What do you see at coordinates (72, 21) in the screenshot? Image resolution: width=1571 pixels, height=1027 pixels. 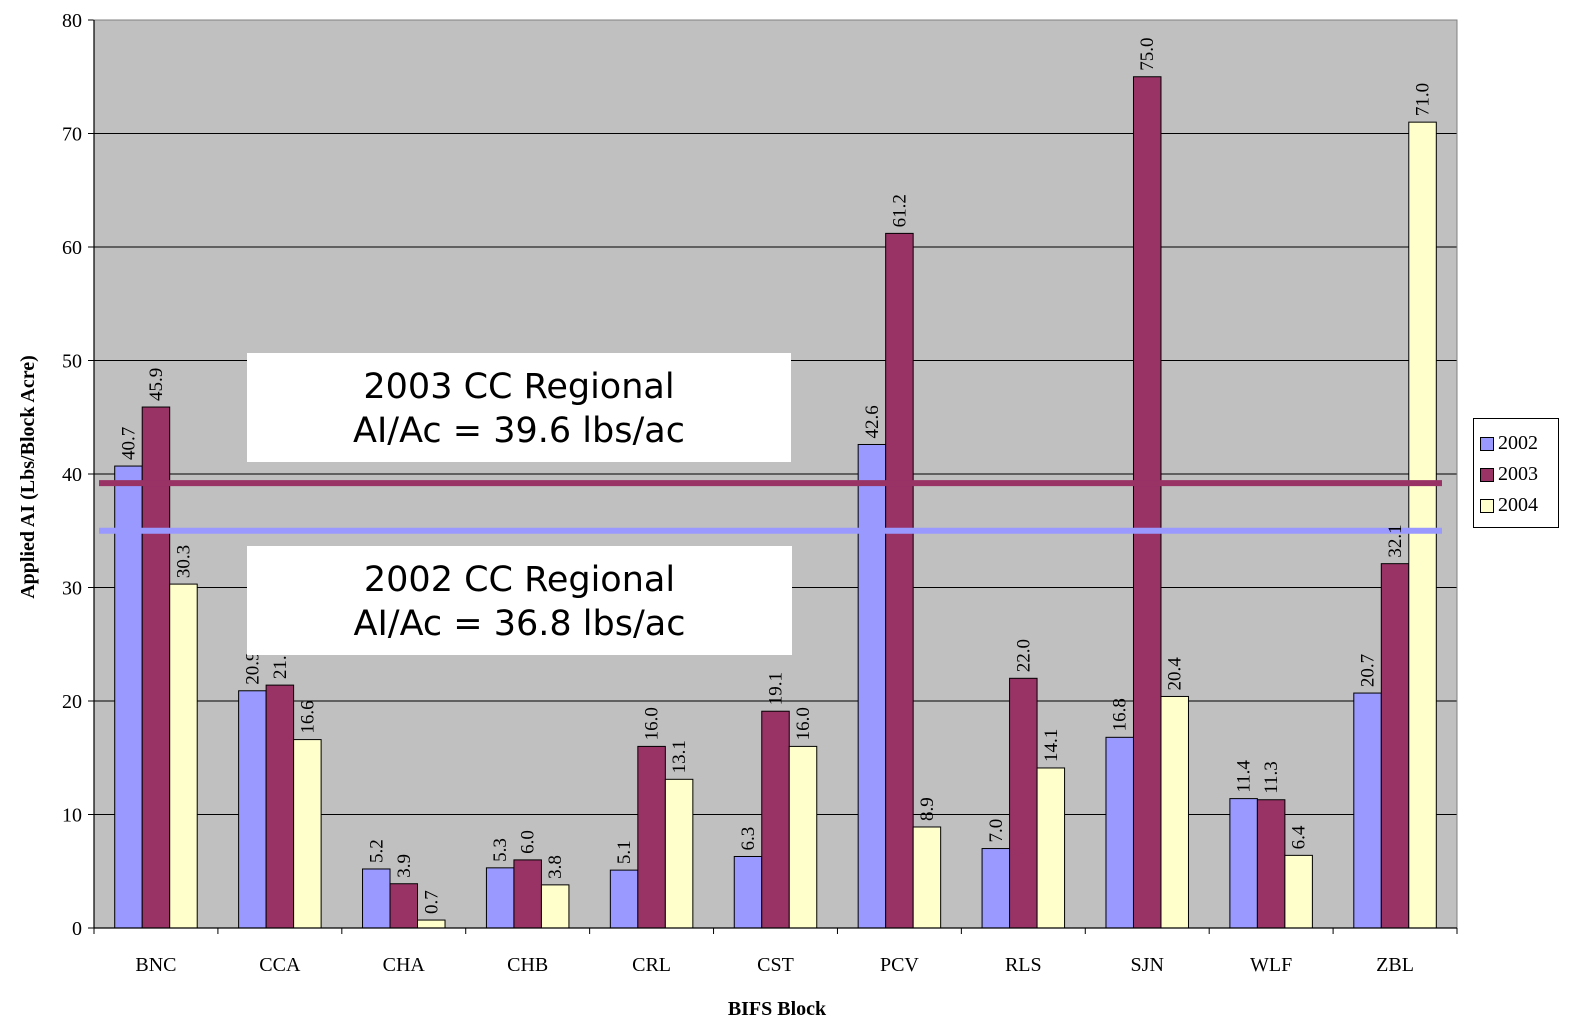 I see `y-tick-label: 80` at bounding box center [72, 21].